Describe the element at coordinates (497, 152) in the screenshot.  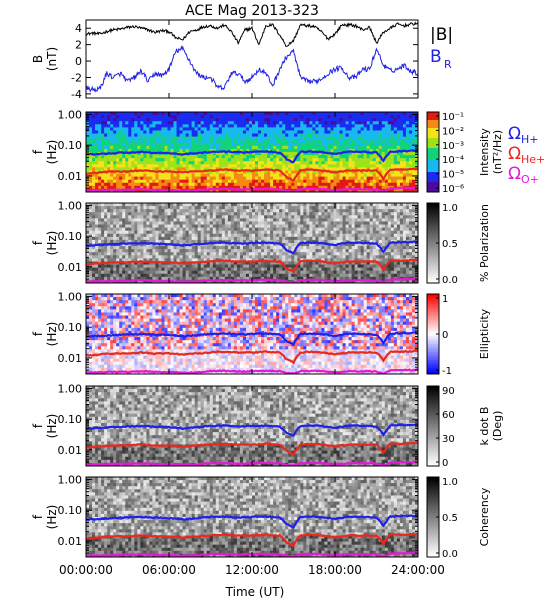
I see `colorbar-unit: (nT²/Hz)` at that location.